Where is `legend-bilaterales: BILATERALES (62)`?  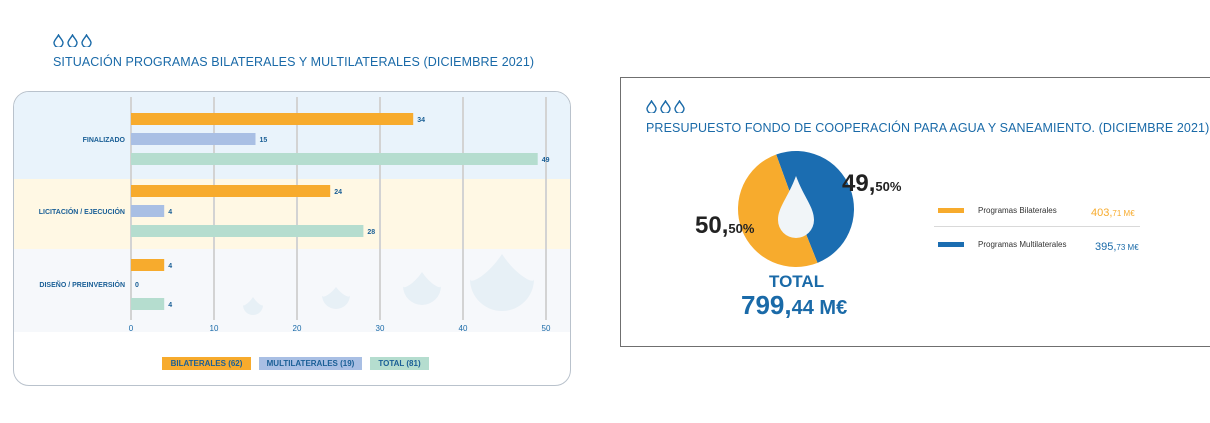 legend-bilaterales: BILATERALES (62) is located at coordinates (206, 363).